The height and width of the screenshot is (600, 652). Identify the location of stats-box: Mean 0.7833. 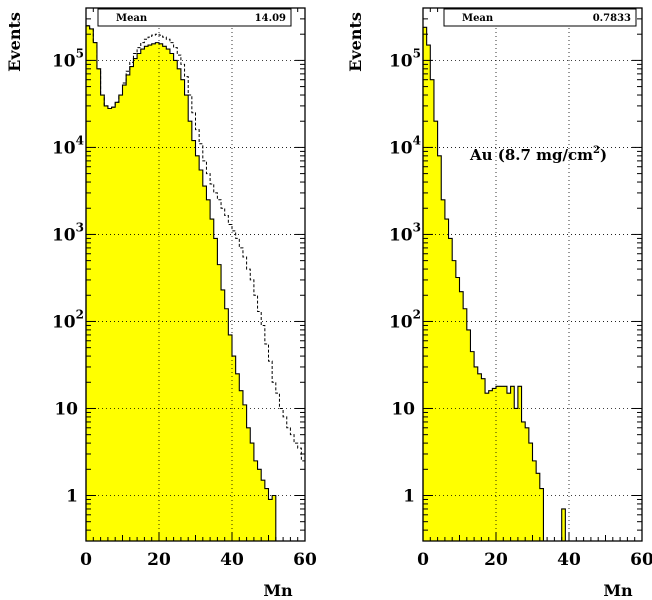
(540, 17).